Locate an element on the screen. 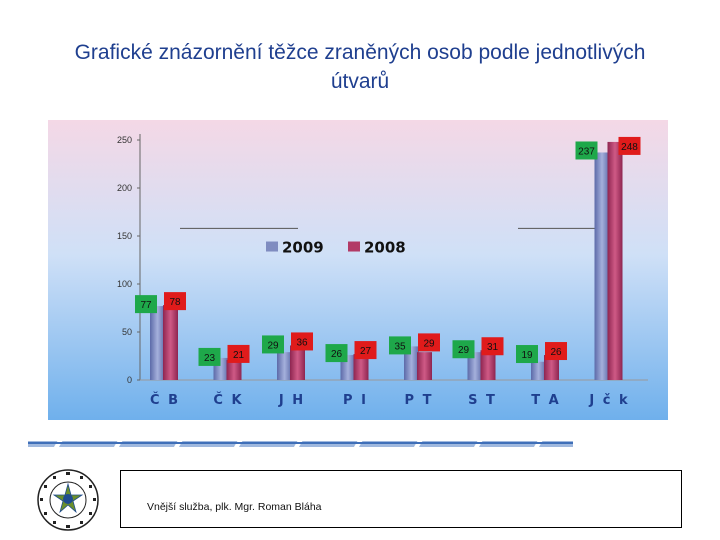 The height and width of the screenshot is (540, 720). category-label: J č k is located at coordinates (608, 400).